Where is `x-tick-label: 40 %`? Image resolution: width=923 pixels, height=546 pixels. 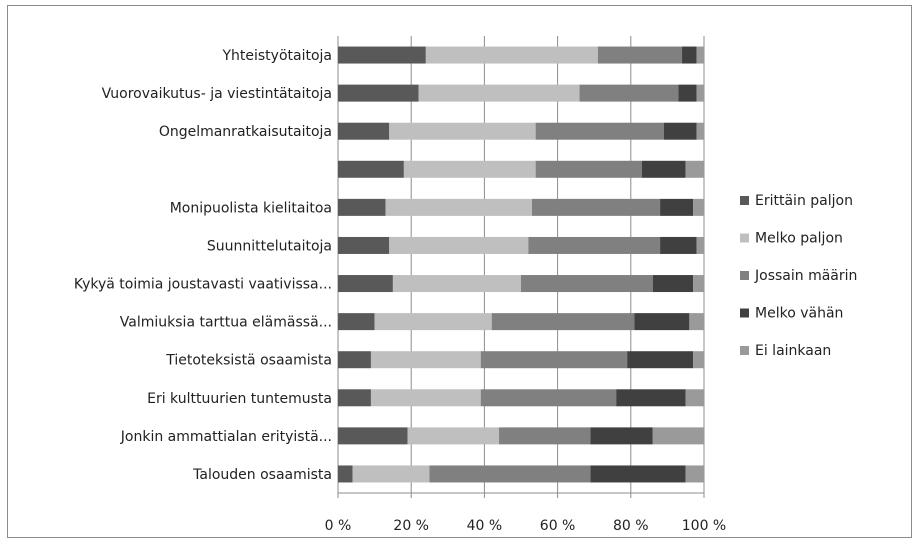 x-tick-label: 40 % is located at coordinates (485, 526).